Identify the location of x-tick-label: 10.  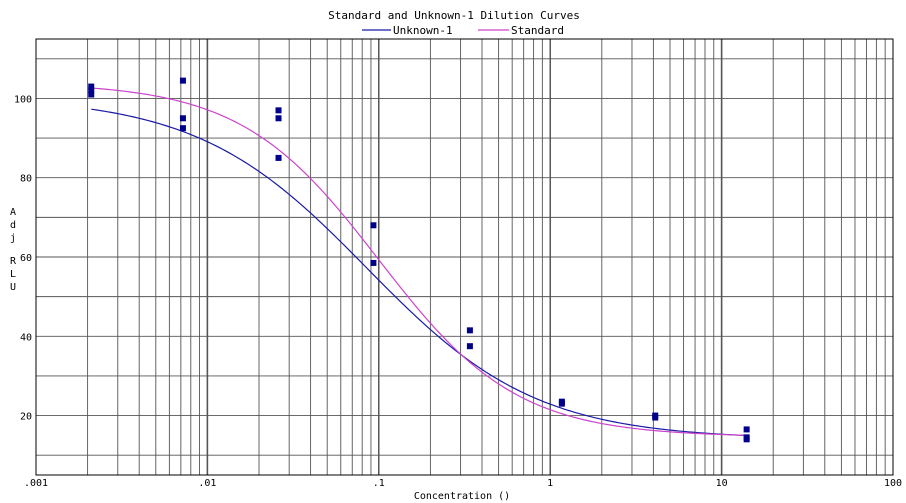
(722, 483).